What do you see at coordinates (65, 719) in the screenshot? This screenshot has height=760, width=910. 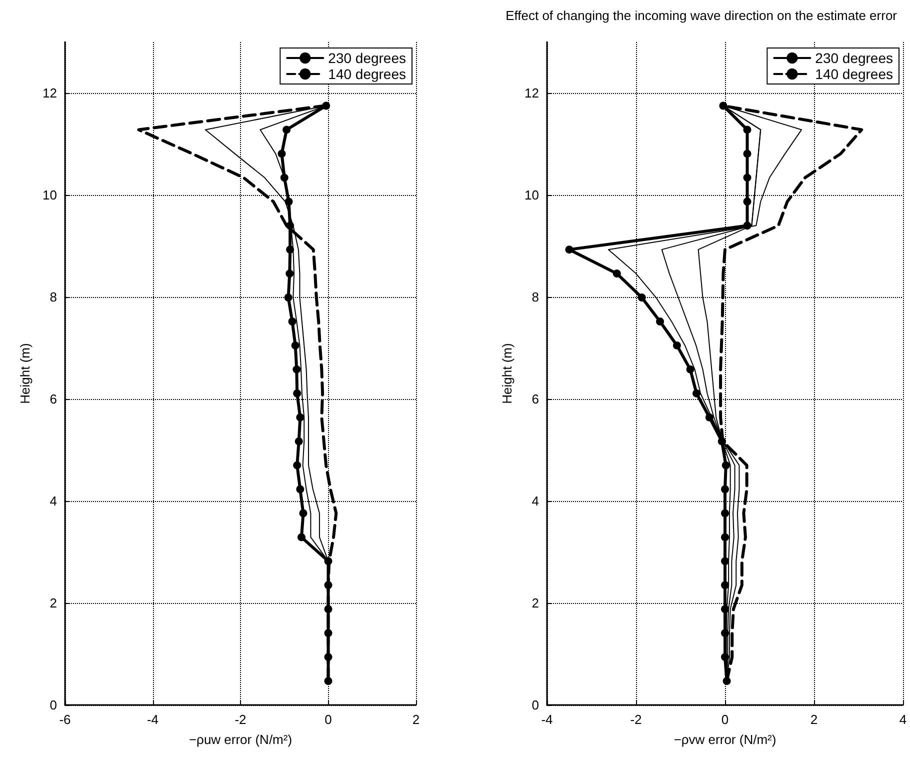 I see `x-tick-label: -6` at bounding box center [65, 719].